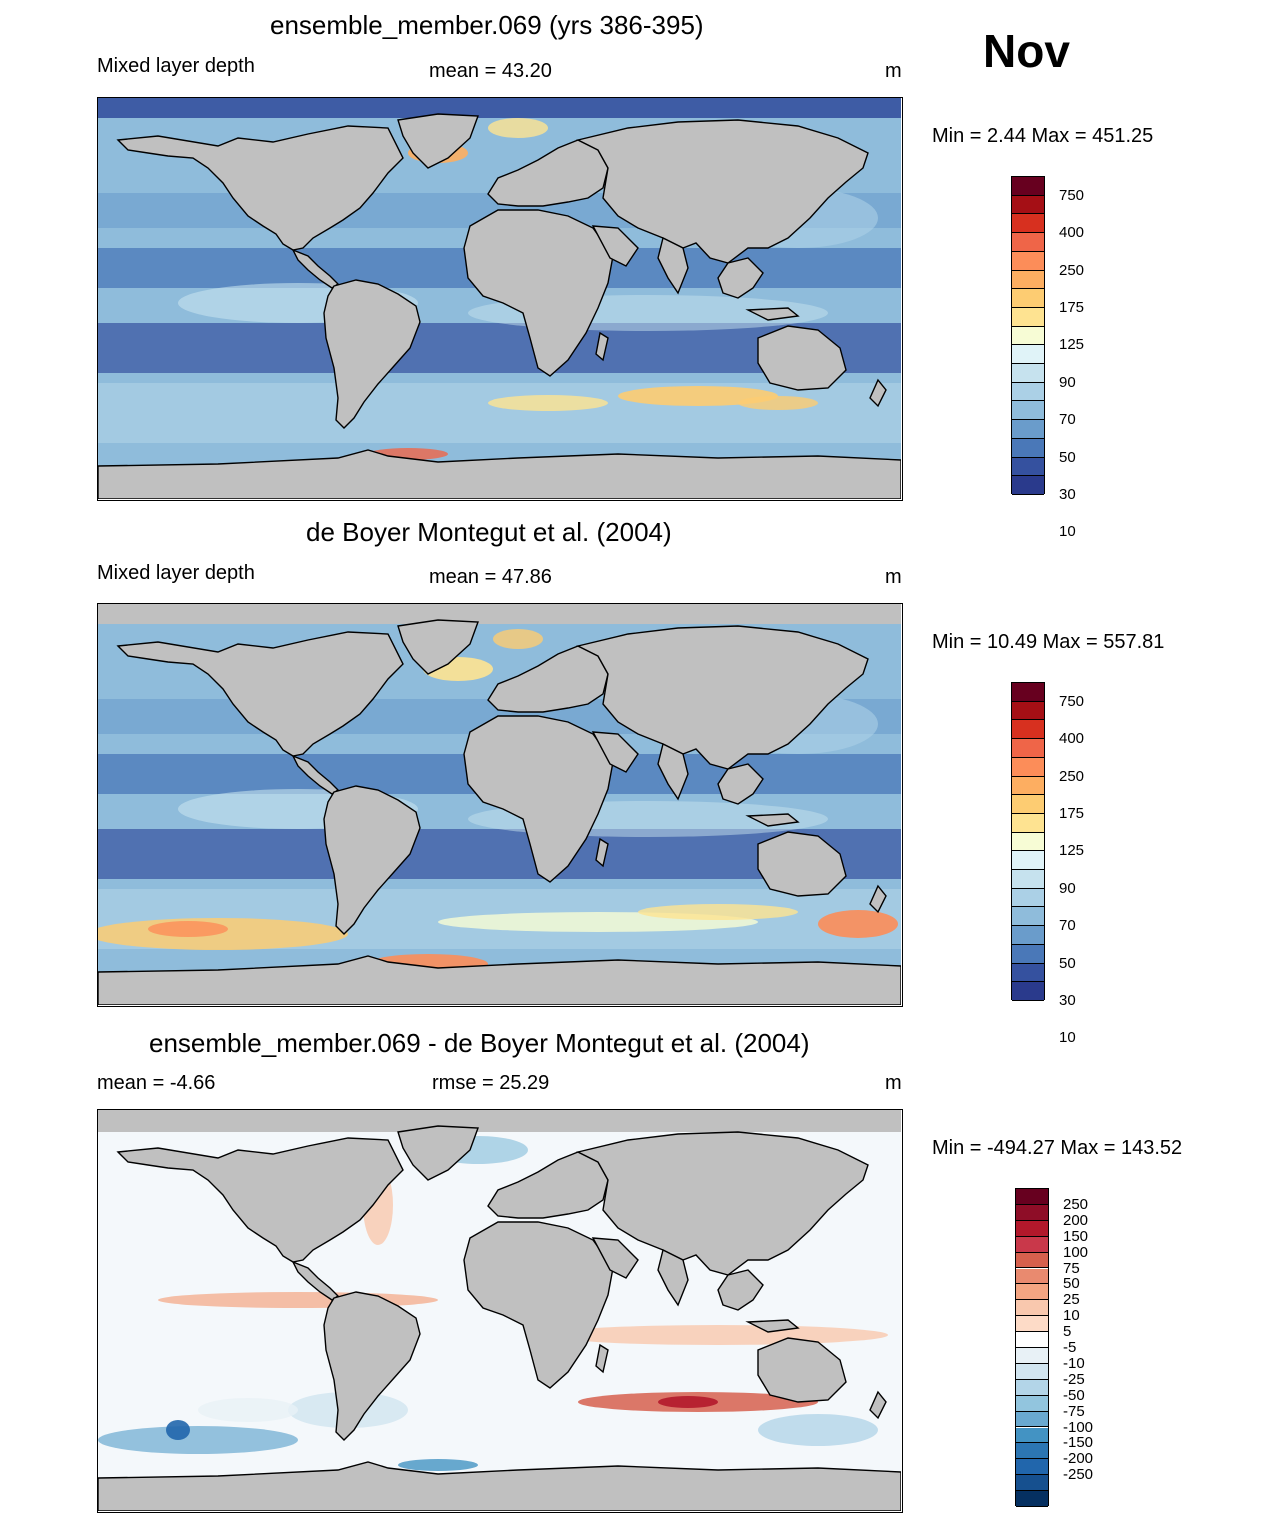 The width and height of the screenshot is (1285, 1519). I want to click on panel-center-label: mean = 43.20, so click(490, 71).